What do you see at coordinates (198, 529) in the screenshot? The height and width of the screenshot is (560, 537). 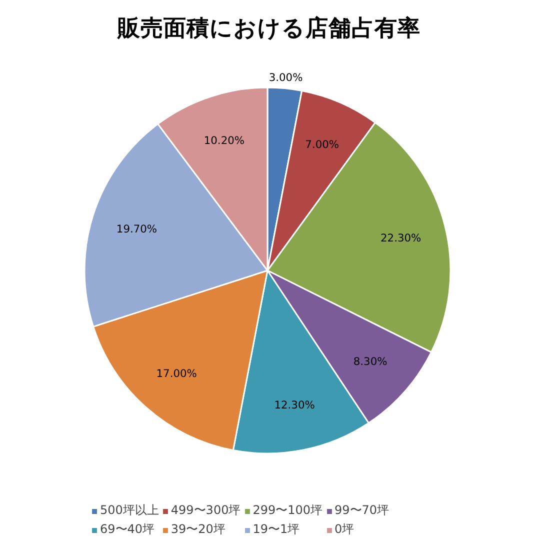 I see `legend-label: 39〜20坪` at bounding box center [198, 529].